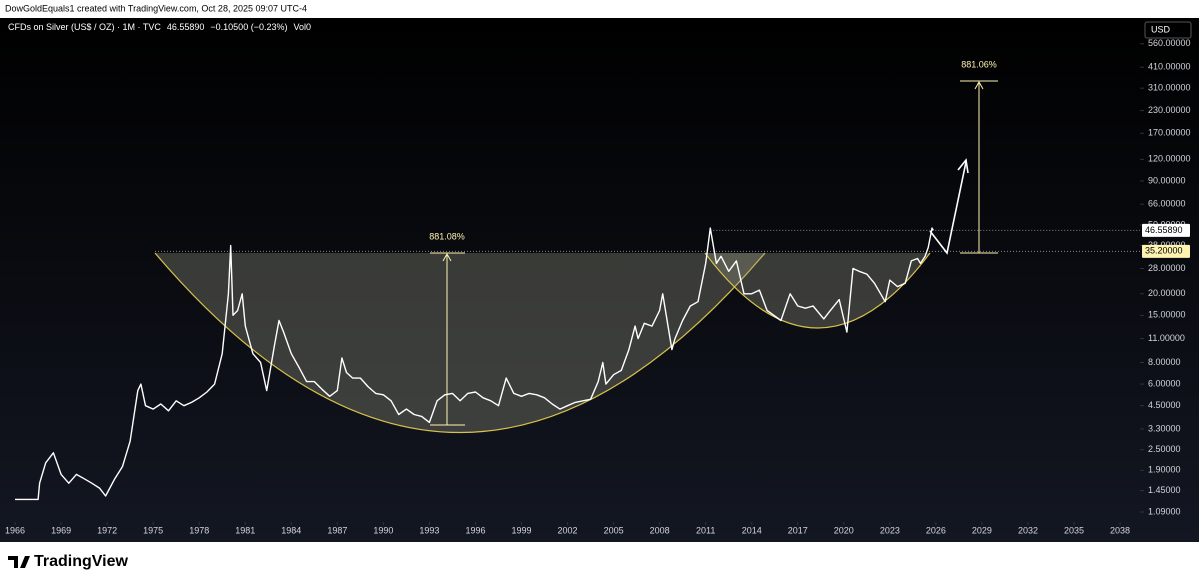 The image size is (1199, 581). Describe the element at coordinates (614, 530) in the screenshot. I see `x-tick-label: 2005` at that location.